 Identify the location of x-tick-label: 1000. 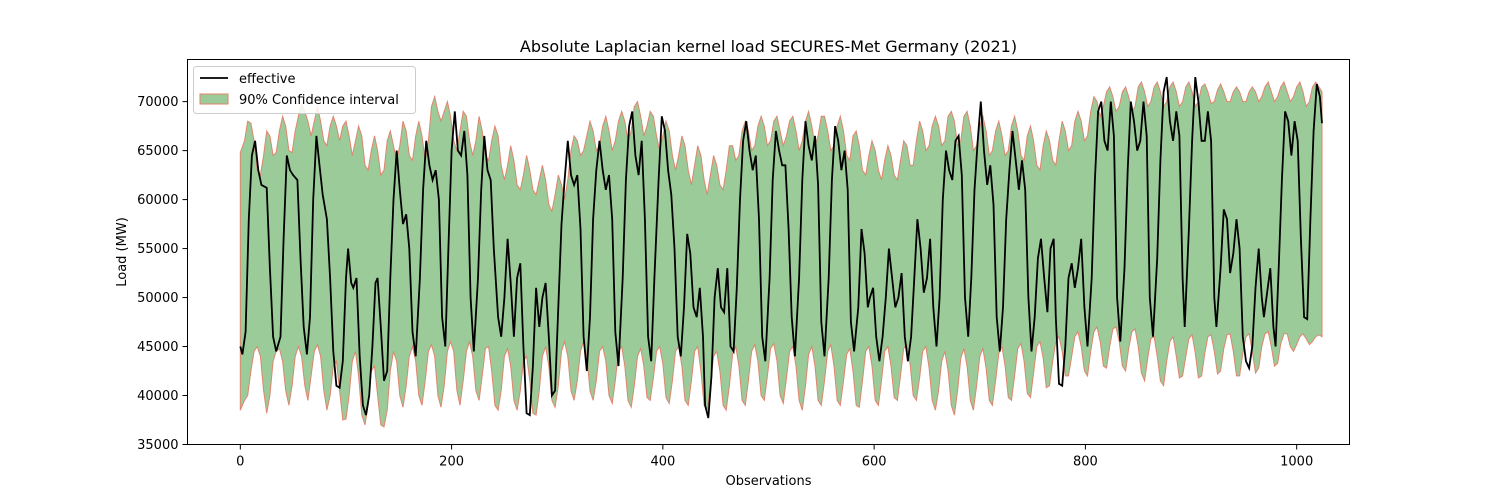
(1296, 462).